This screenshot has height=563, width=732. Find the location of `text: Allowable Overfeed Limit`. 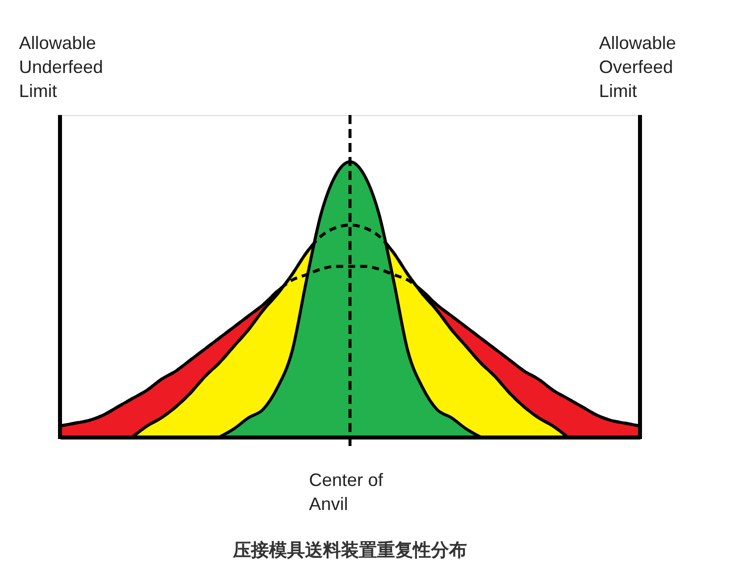

text: Allowable Overfeed Limit is located at coordinates (637, 67).